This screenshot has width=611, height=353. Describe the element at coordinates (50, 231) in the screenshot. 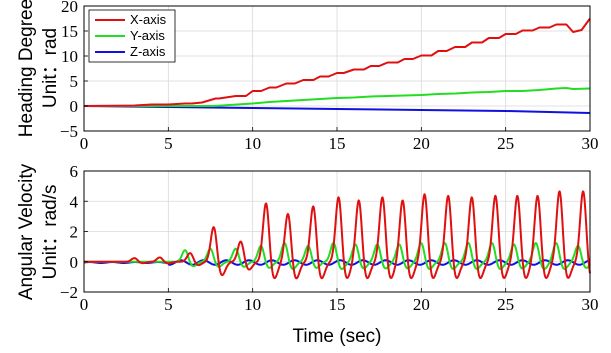

I see `bottom-ylabel-line2: Unit：rad/s` at that location.